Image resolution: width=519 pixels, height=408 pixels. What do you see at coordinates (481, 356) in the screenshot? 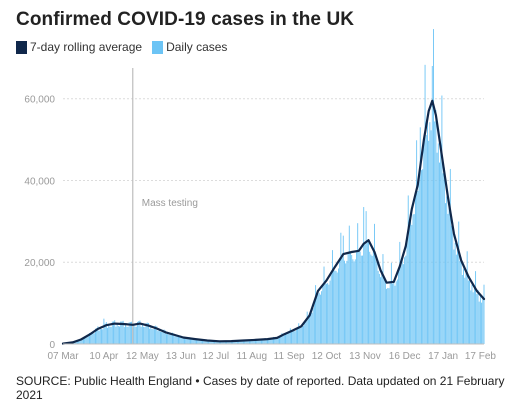
I see `x-tick-label: 17 Feb` at bounding box center [481, 356].